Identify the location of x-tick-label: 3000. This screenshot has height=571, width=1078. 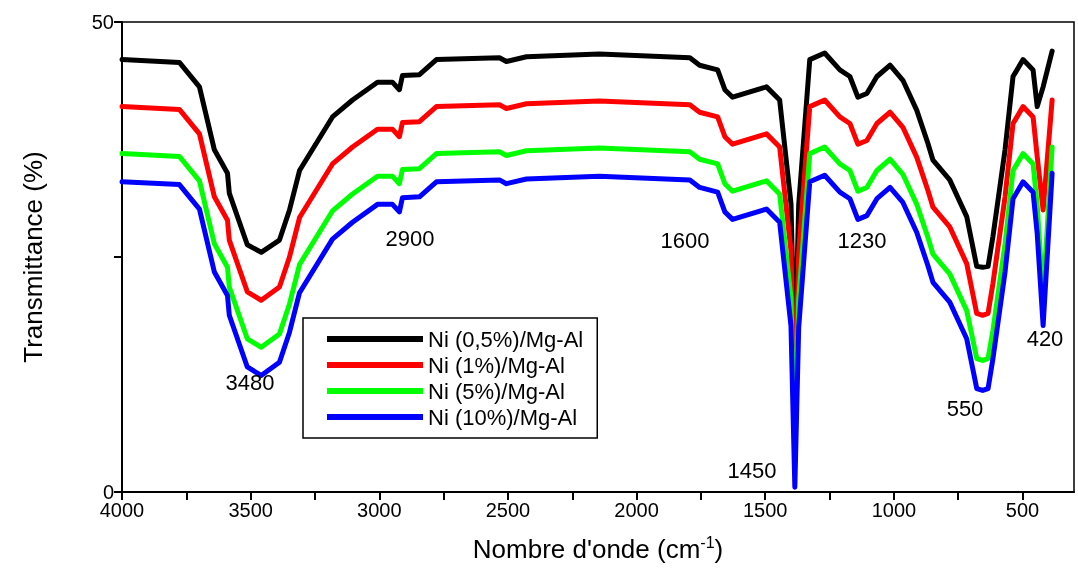
(379, 510).